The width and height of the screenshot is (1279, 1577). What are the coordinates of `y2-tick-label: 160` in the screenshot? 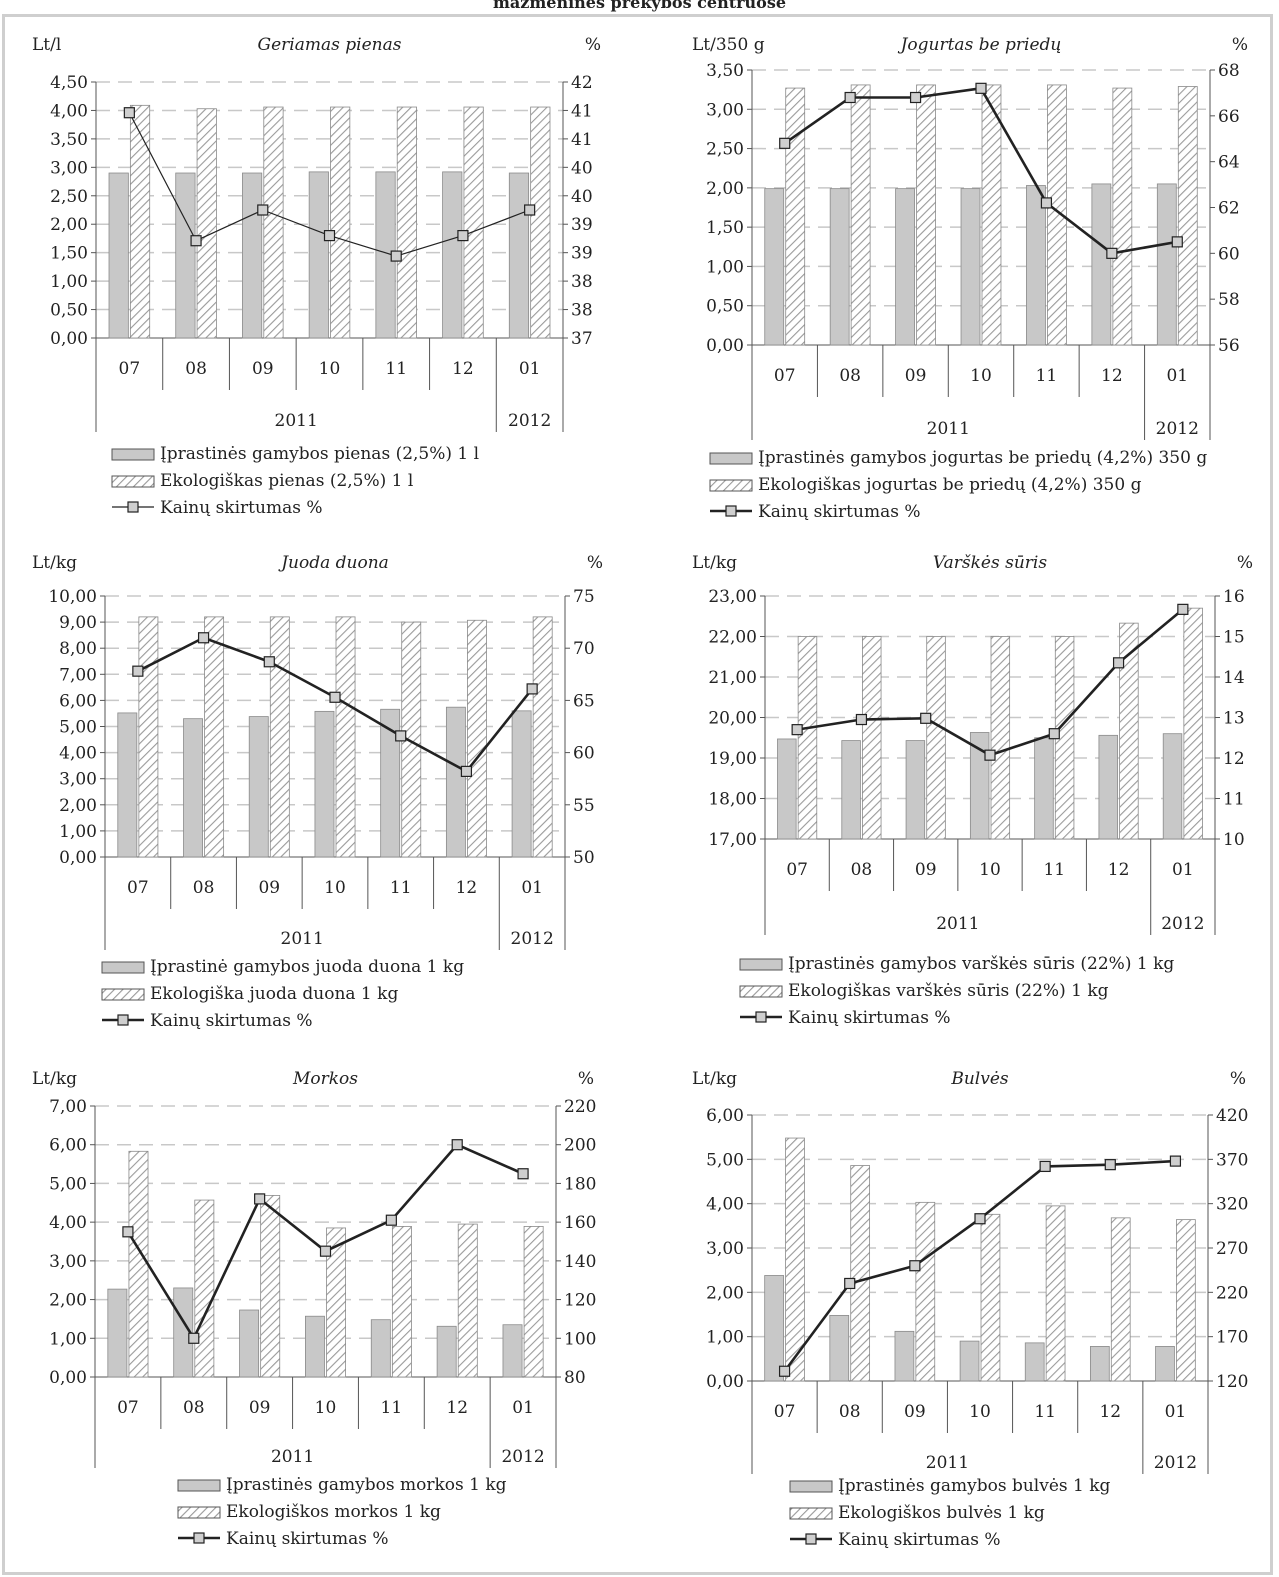 It's located at (580, 1223).